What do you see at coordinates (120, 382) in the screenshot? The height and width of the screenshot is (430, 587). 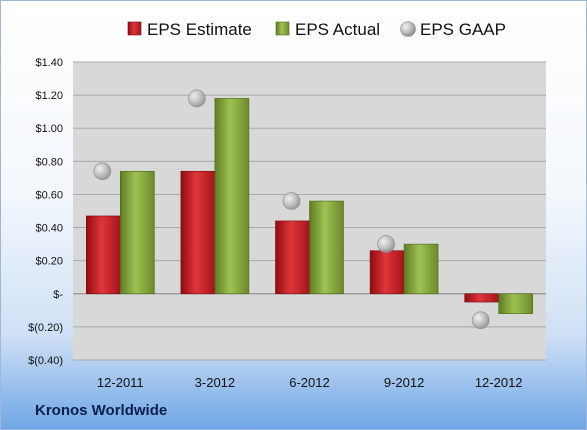 I see `x-tick-label: 12-2011` at bounding box center [120, 382].